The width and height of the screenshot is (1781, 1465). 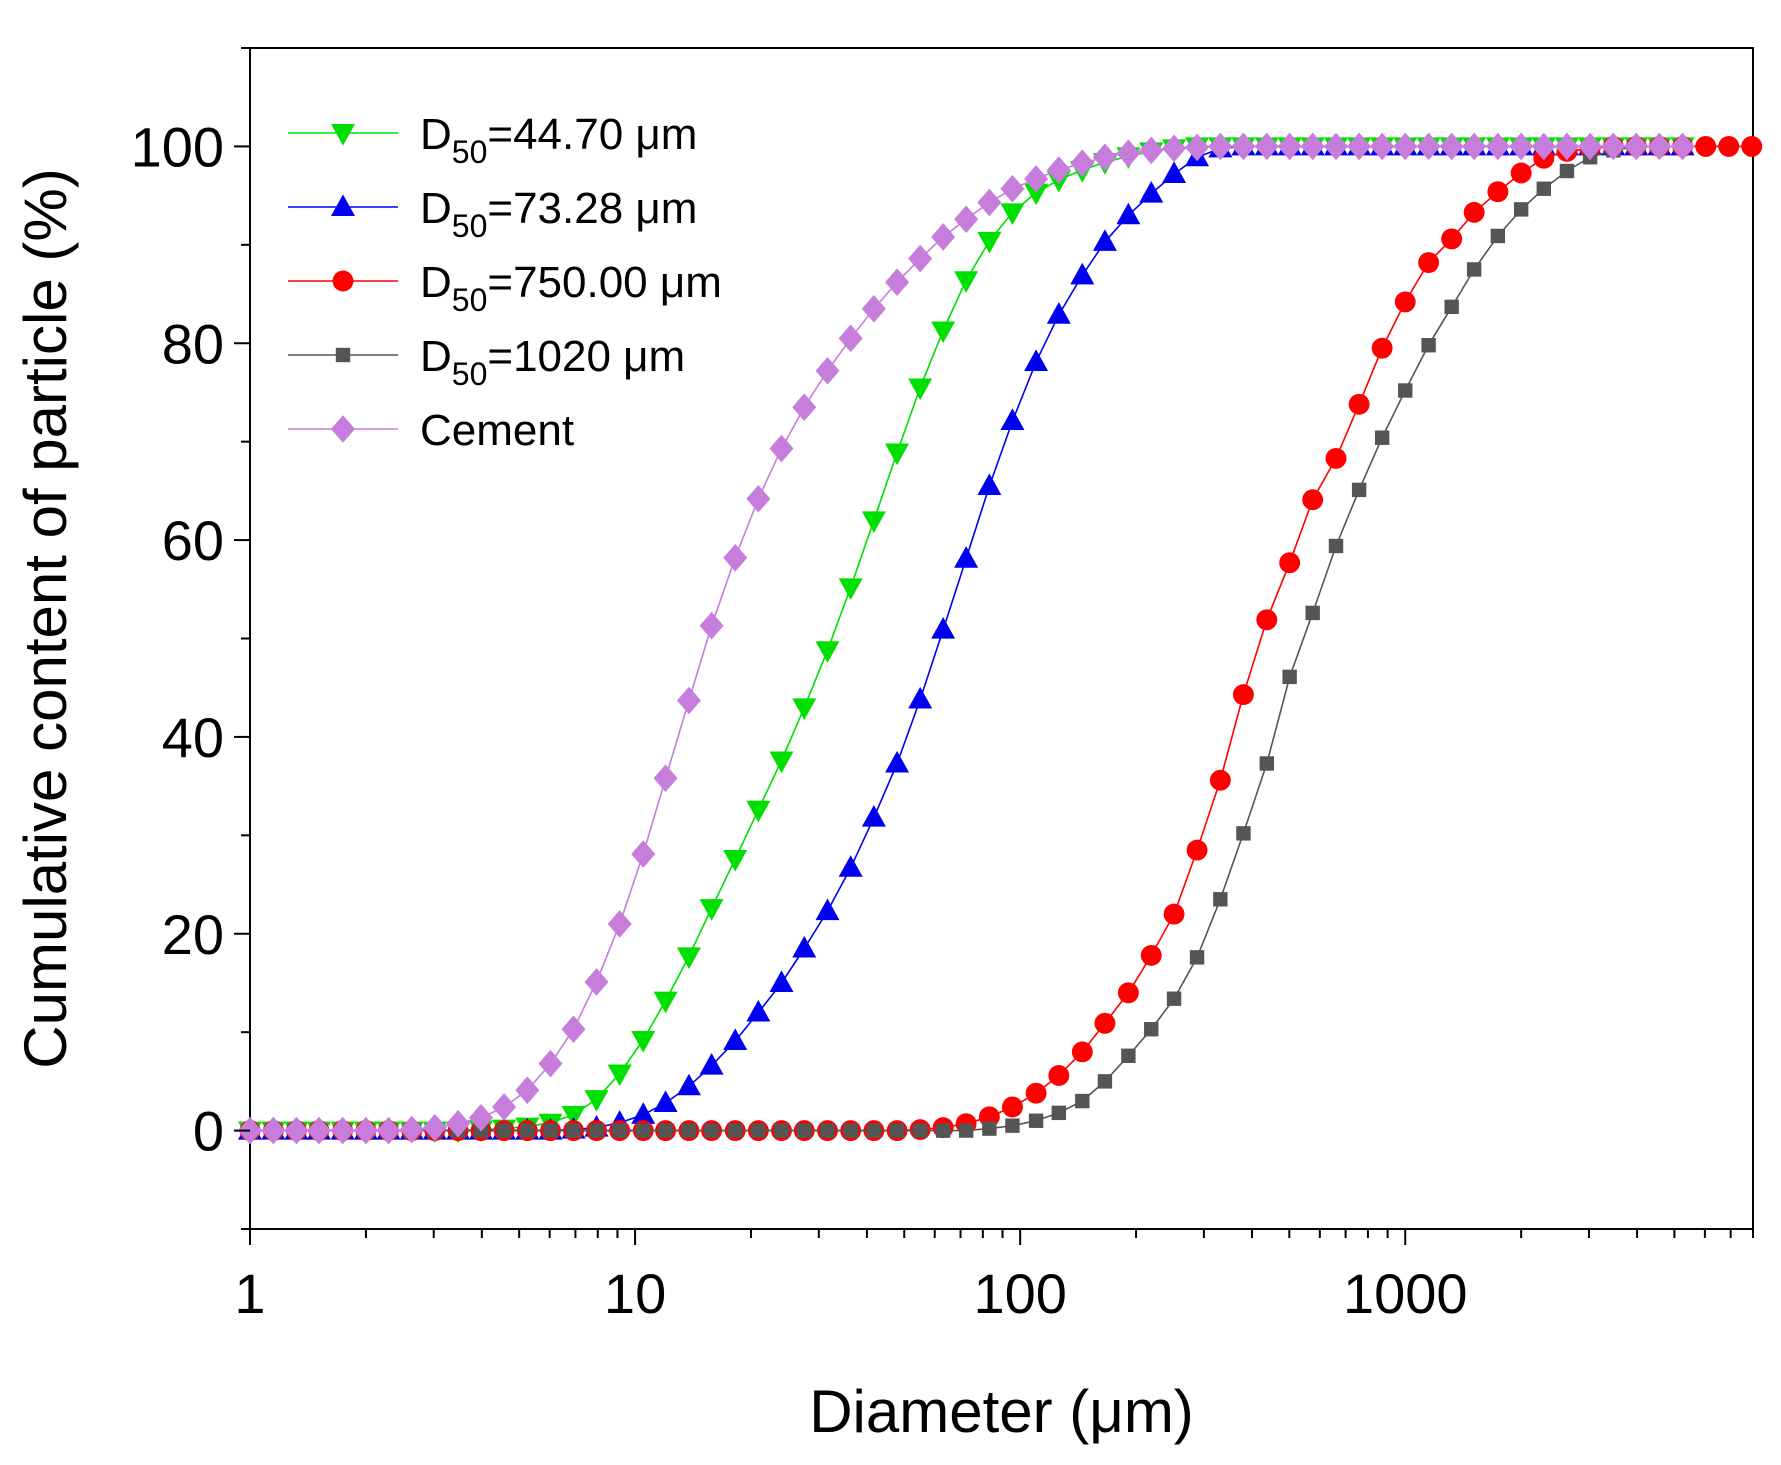 I want to click on x-tick-label: 1000, so click(x=1405, y=1293).